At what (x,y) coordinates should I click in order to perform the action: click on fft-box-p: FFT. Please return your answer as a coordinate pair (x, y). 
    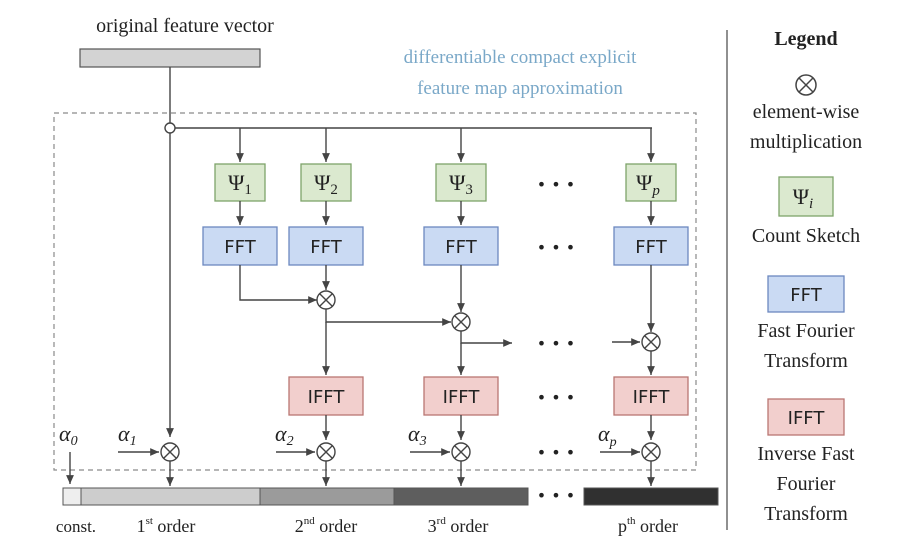
    Looking at the image, I should click on (651, 246).